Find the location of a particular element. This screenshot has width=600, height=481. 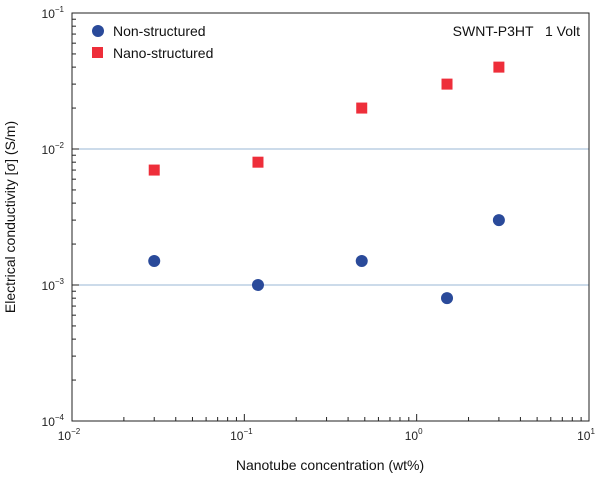

legend-label-non-structured: Non-structured is located at coordinates (159, 31).